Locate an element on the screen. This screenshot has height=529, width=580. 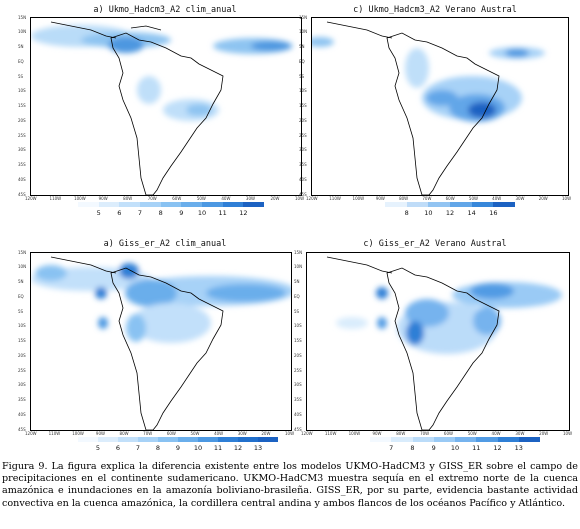
colorbar-label: 10 is located at coordinates (202, 213).